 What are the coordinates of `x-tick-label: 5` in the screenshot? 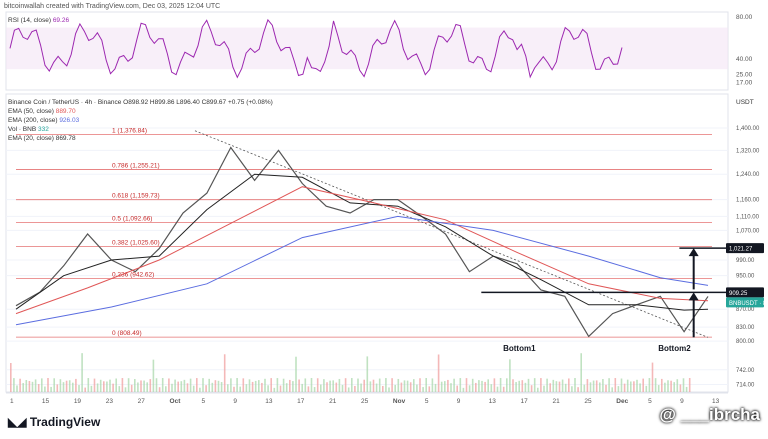 It's located at (427, 401).